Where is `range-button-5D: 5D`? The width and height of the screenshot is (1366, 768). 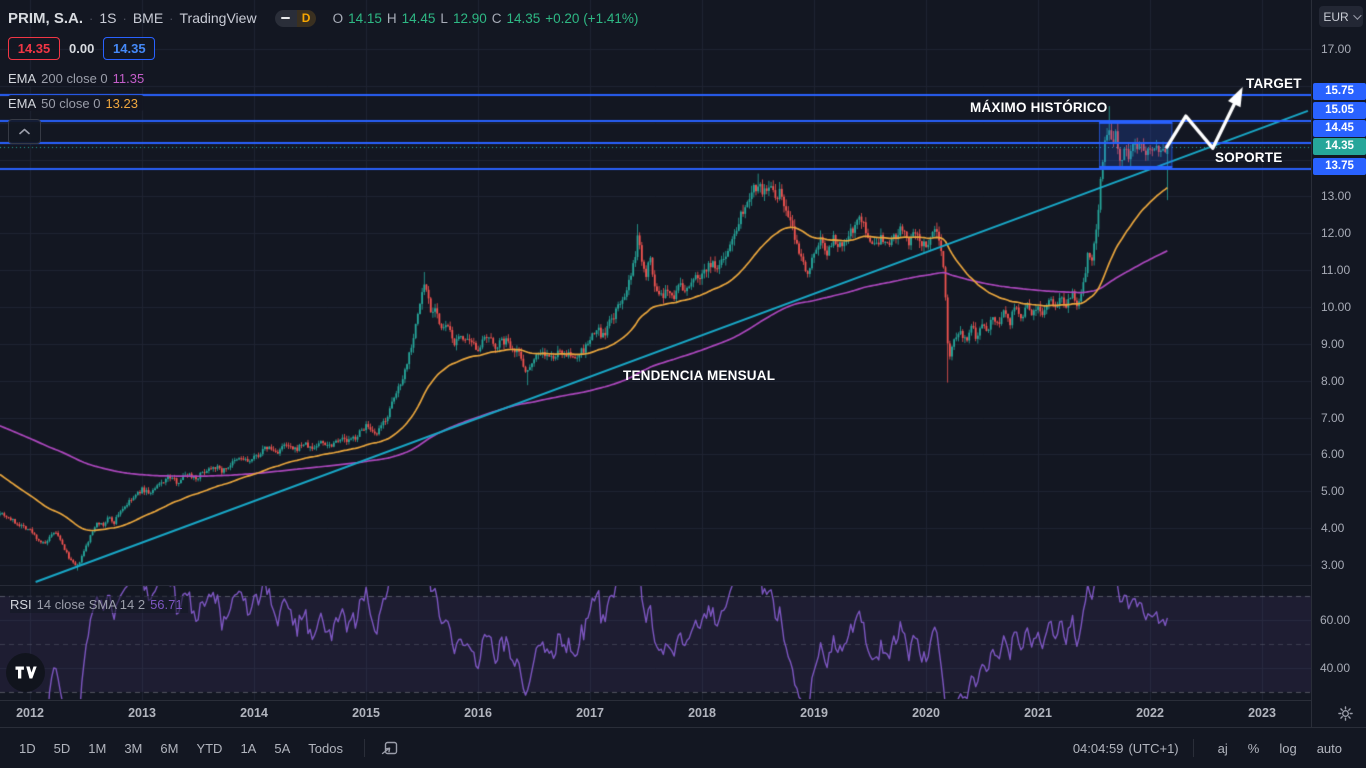 range-button-5D: 5D is located at coordinates (62, 748).